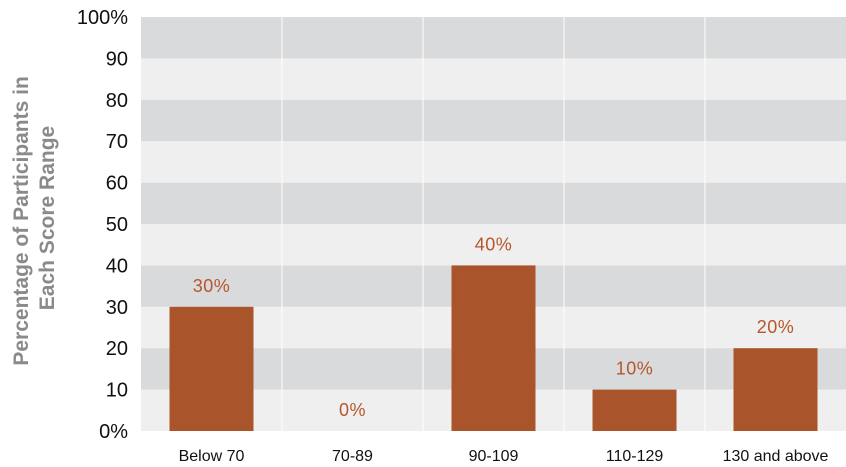 The width and height of the screenshot is (846, 467). Describe the element at coordinates (117, 59) in the screenshot. I see `y-tick-label: 90` at that location.